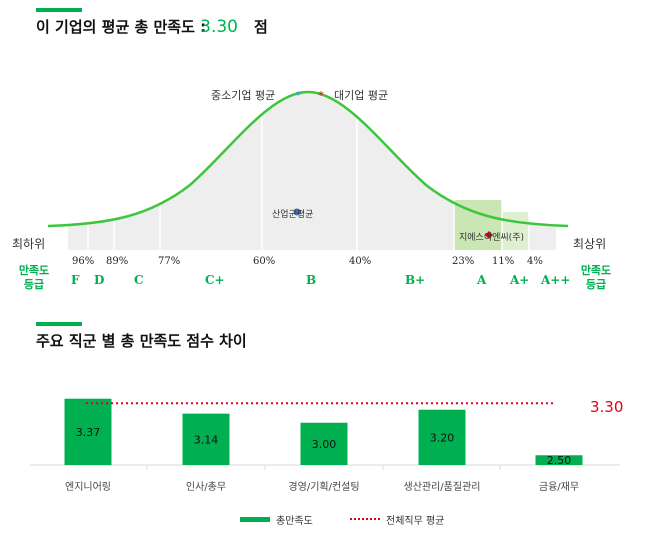 The height and width of the screenshot is (538, 656). Describe the element at coordinates (321, 95) in the screenshot. I see `large-avg-asterisk: *` at that location.